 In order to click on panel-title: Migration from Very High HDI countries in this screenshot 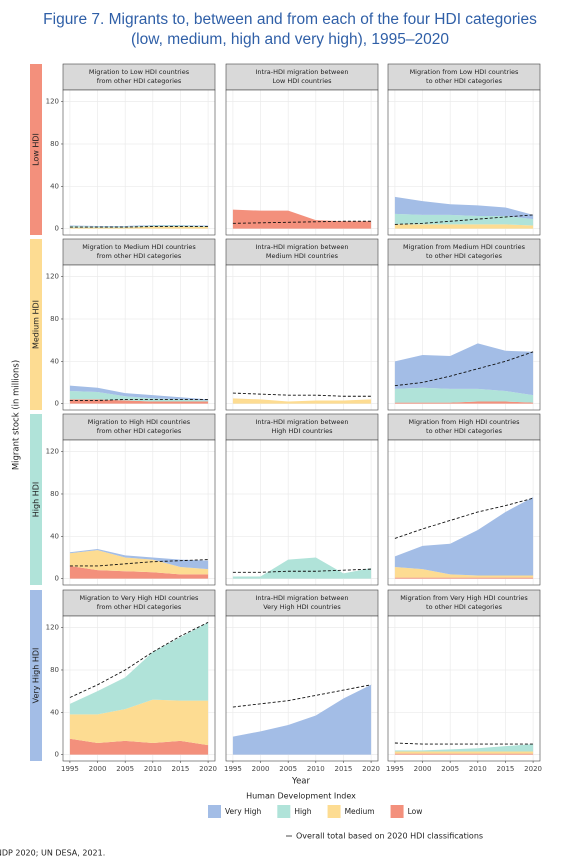, I will do `click(464, 598)`.